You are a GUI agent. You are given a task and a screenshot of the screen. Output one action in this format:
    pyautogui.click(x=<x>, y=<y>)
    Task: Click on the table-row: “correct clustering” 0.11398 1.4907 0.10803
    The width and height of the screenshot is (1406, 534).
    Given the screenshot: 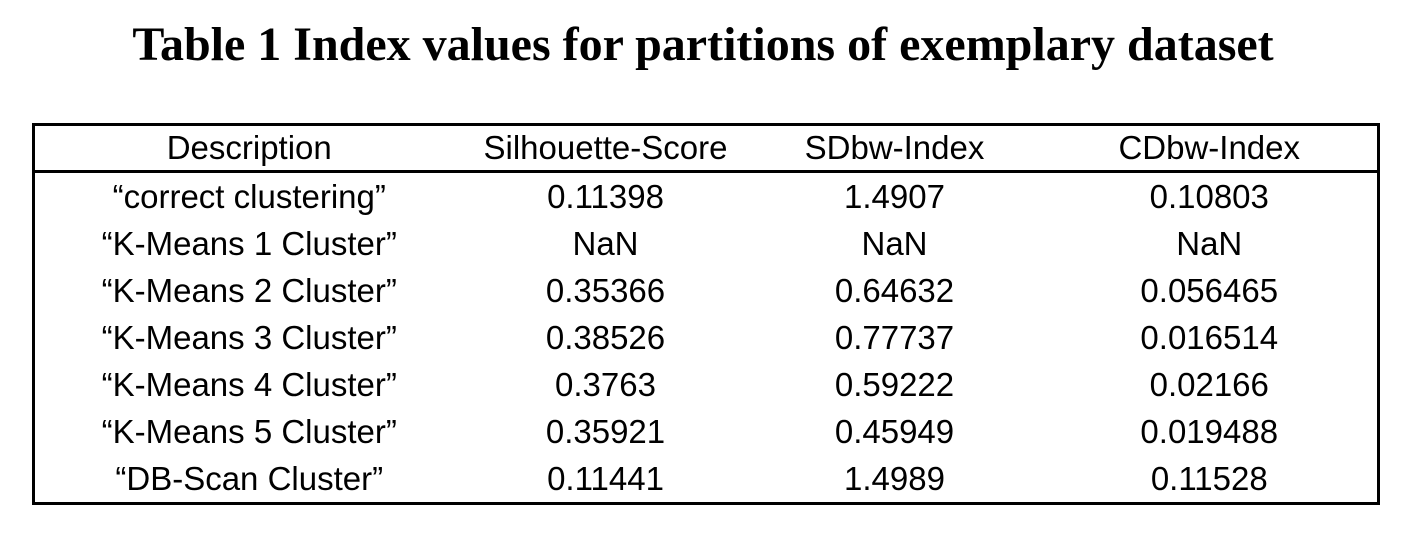 What is the action you would take?
    pyautogui.click(x=706, y=196)
    